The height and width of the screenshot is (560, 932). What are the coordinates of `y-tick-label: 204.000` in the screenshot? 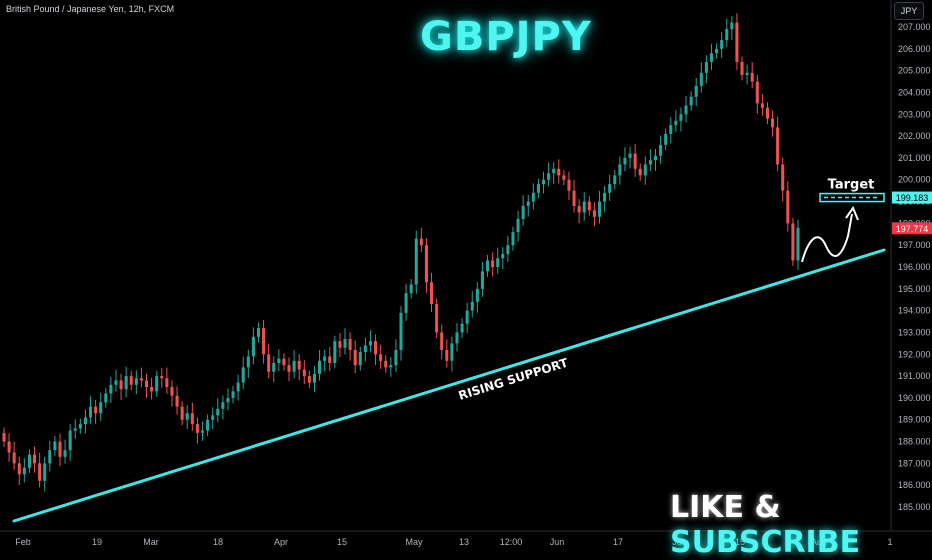 It's located at (914, 92).